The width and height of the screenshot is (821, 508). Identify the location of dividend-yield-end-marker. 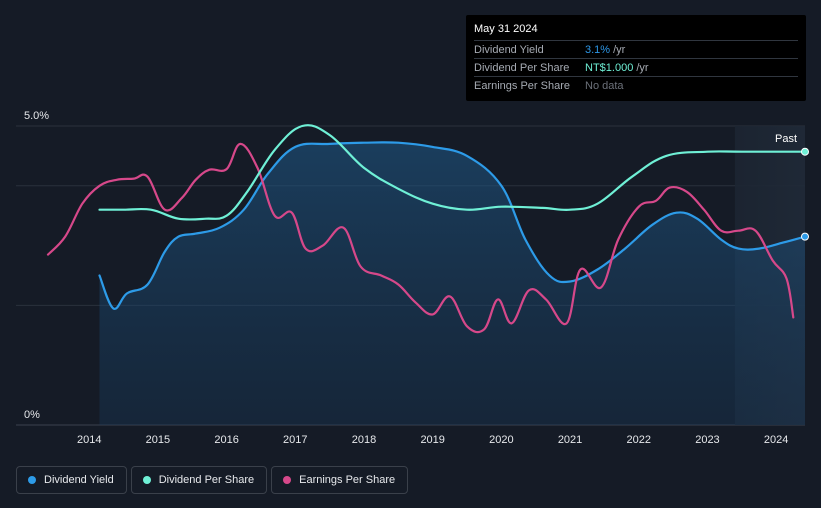
(805, 236).